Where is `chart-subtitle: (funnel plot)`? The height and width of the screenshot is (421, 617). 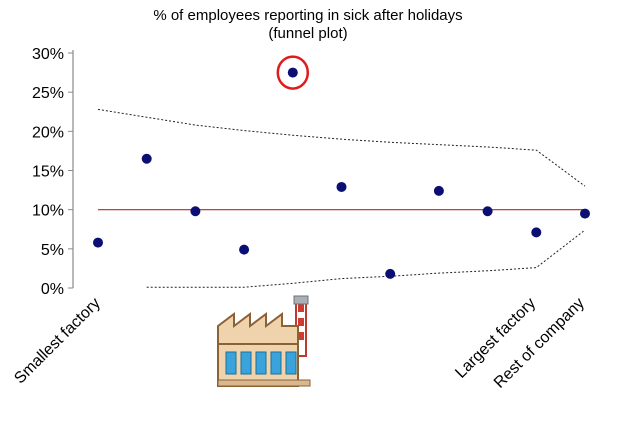 chart-subtitle: (funnel plot) is located at coordinates (307, 33).